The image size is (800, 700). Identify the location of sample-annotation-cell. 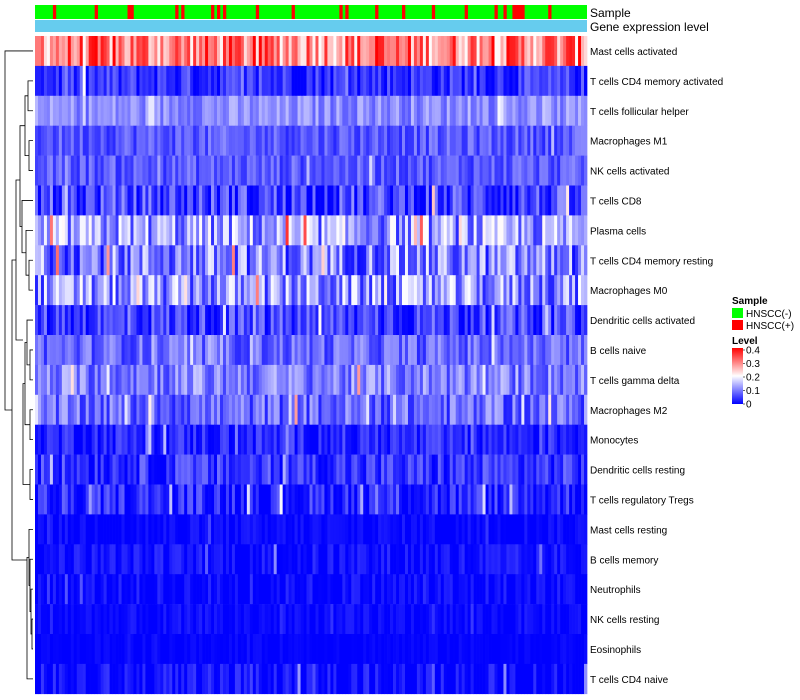
(183, 12).